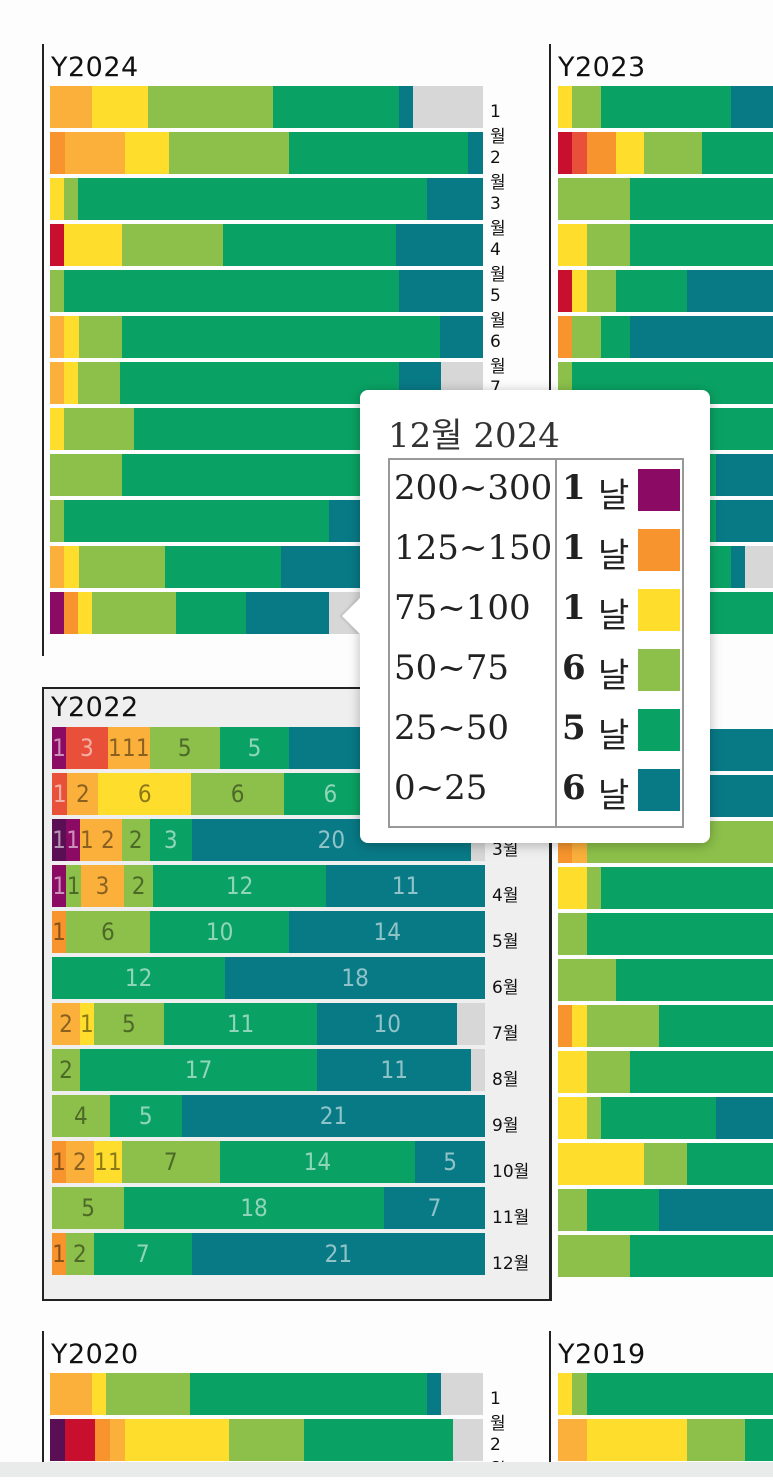 This screenshot has width=773, height=1480. I want to click on bar-segment: 18, so click(254, 1208).